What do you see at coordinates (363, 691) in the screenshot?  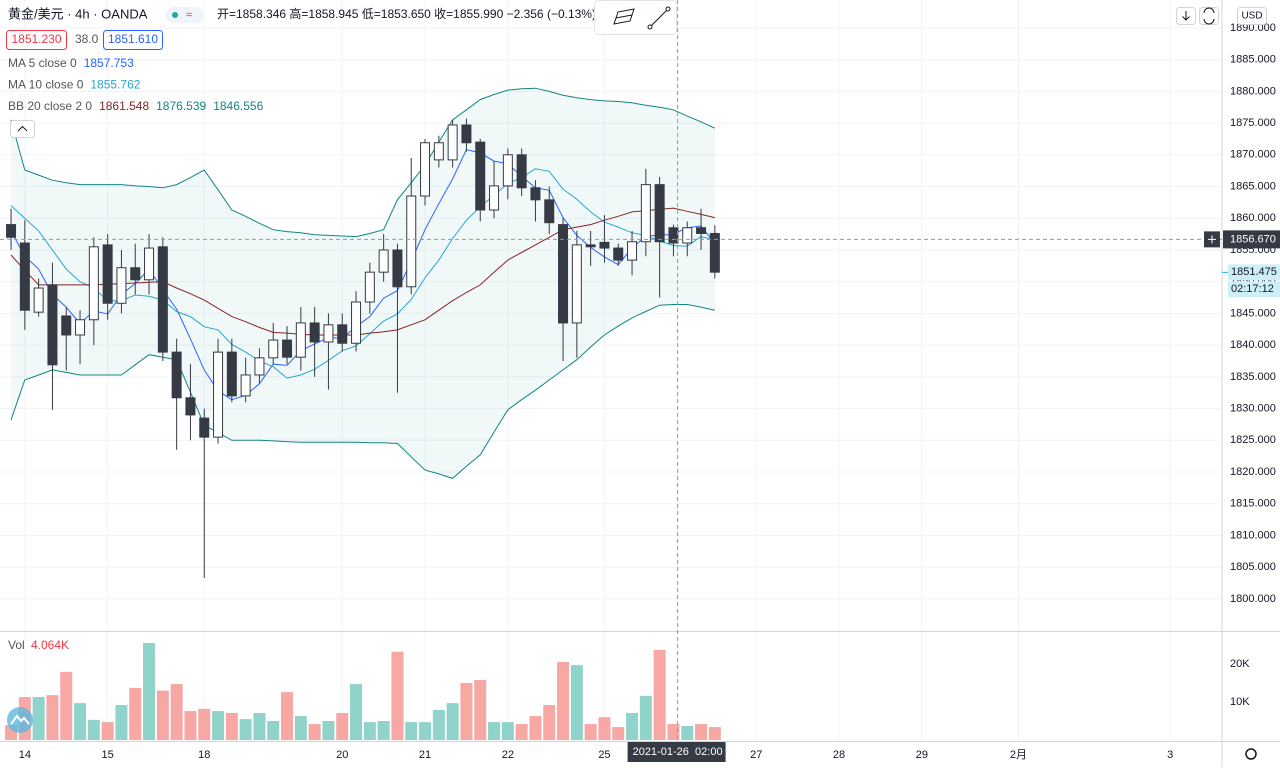 I see `volume-pane` at bounding box center [363, 691].